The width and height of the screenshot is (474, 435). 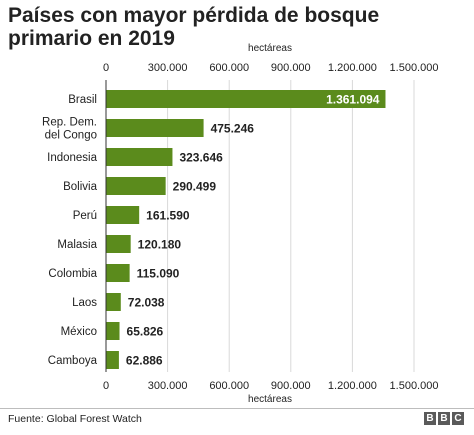 What do you see at coordinates (414, 68) in the screenshot?
I see `tick-label-top: 1.500.000` at bounding box center [414, 68].